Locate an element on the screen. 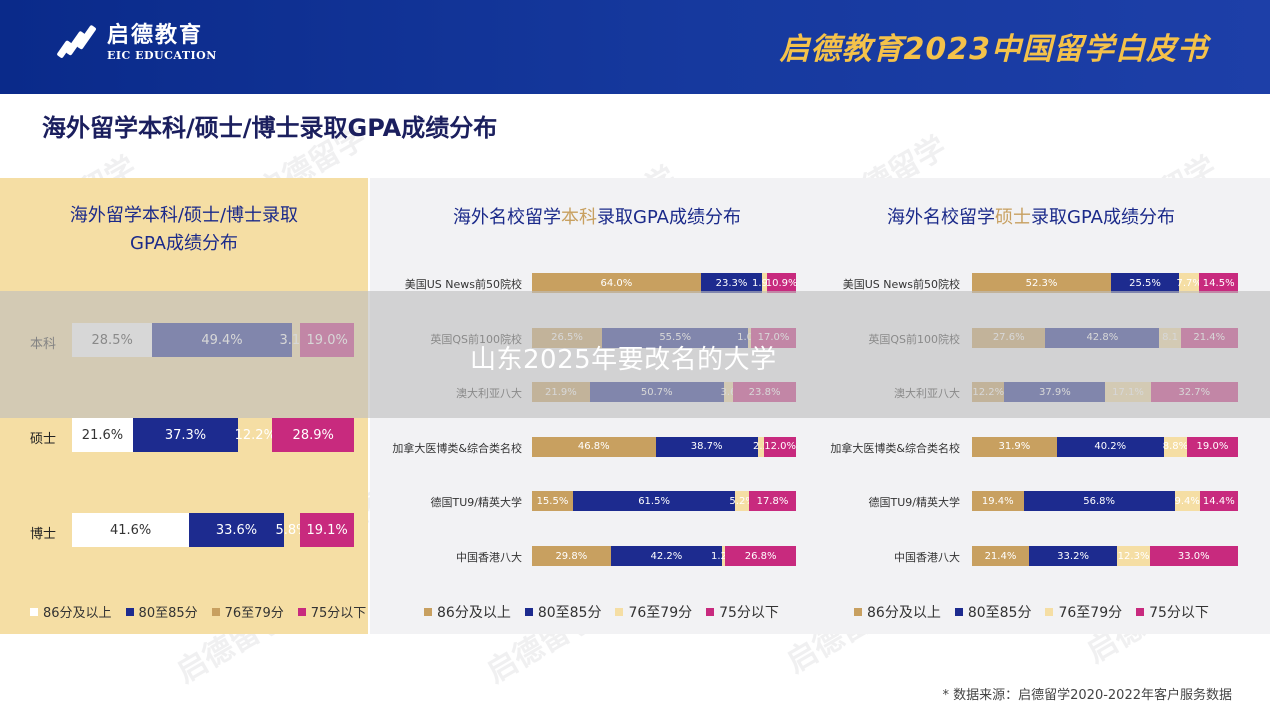 Image resolution: width=1270 pixels, height=711 pixels. bar-segment: 25.5% is located at coordinates (1145, 283).